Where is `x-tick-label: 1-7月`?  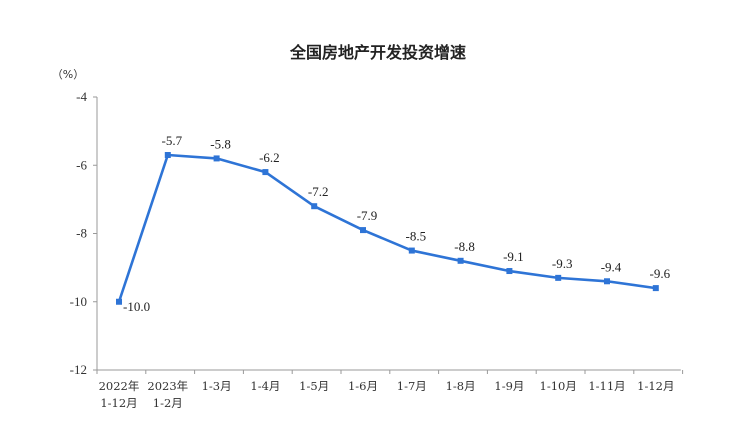
x-tick-label: 1-7月 is located at coordinates (412, 386).